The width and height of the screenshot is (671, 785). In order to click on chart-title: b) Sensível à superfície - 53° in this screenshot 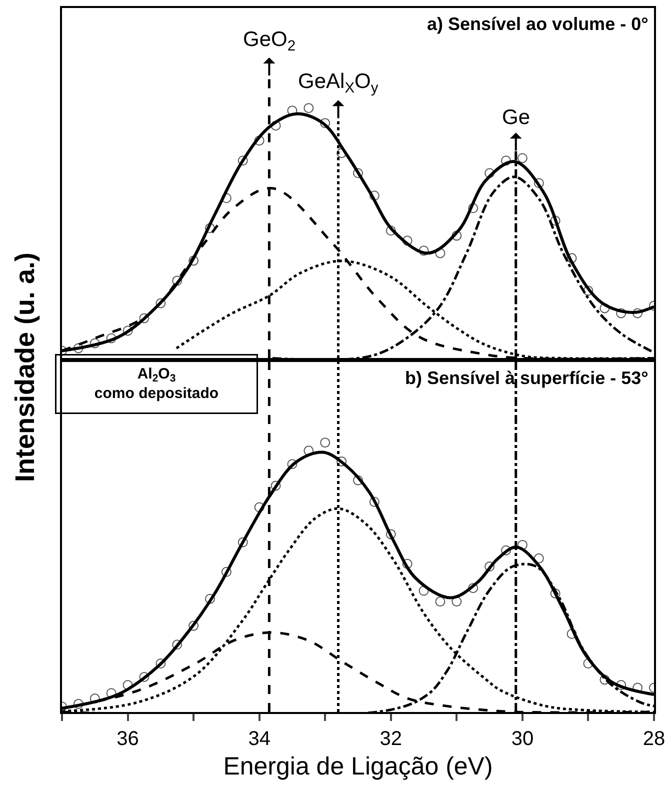, I will do `click(526, 378)`.